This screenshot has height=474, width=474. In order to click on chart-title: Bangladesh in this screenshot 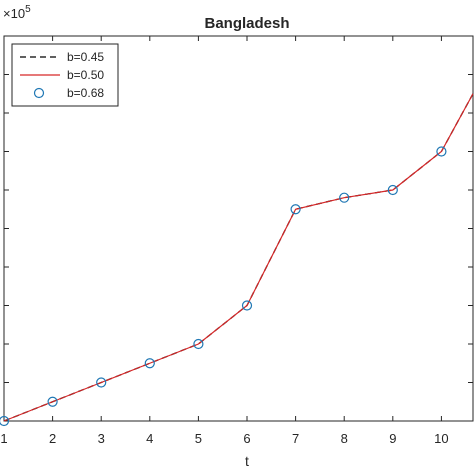, I will do `click(246, 23)`.